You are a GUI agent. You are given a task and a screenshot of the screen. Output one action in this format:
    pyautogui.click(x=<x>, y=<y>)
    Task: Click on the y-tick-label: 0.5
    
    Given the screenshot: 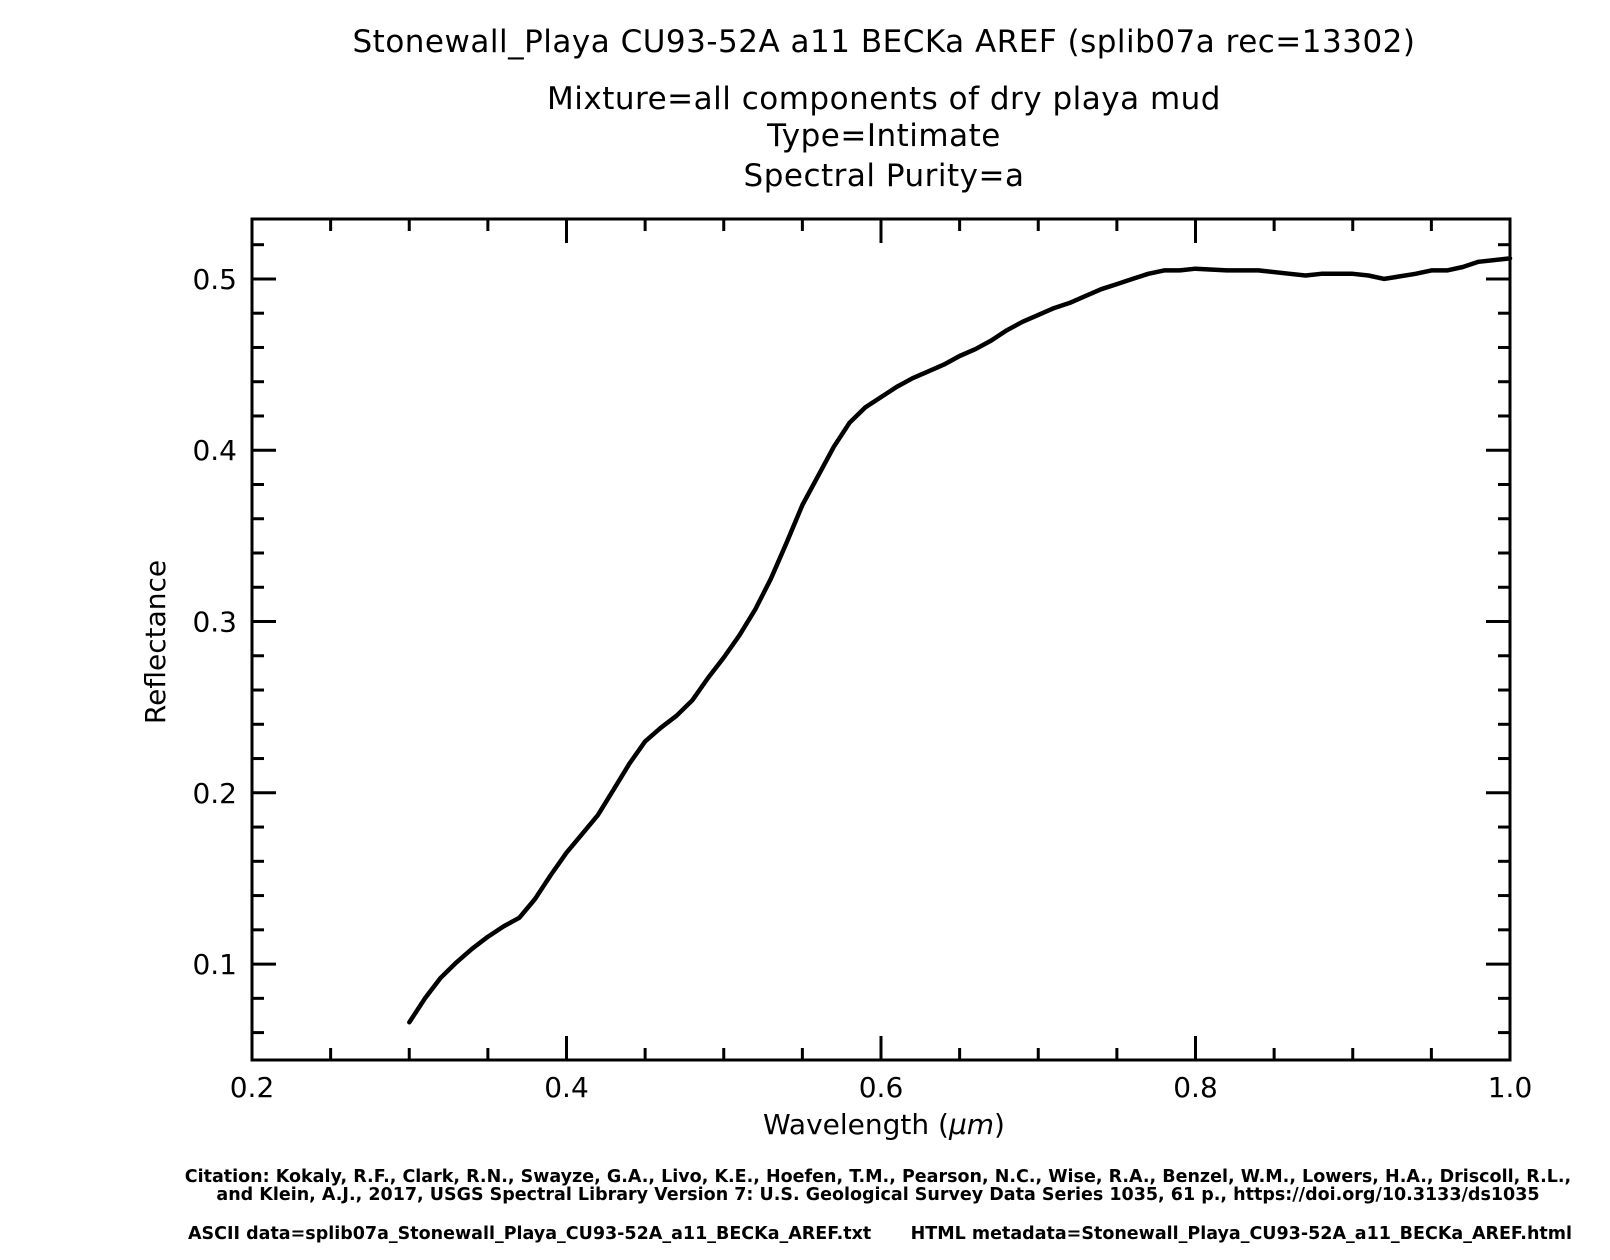 What is the action you would take?
    pyautogui.click(x=214, y=279)
    